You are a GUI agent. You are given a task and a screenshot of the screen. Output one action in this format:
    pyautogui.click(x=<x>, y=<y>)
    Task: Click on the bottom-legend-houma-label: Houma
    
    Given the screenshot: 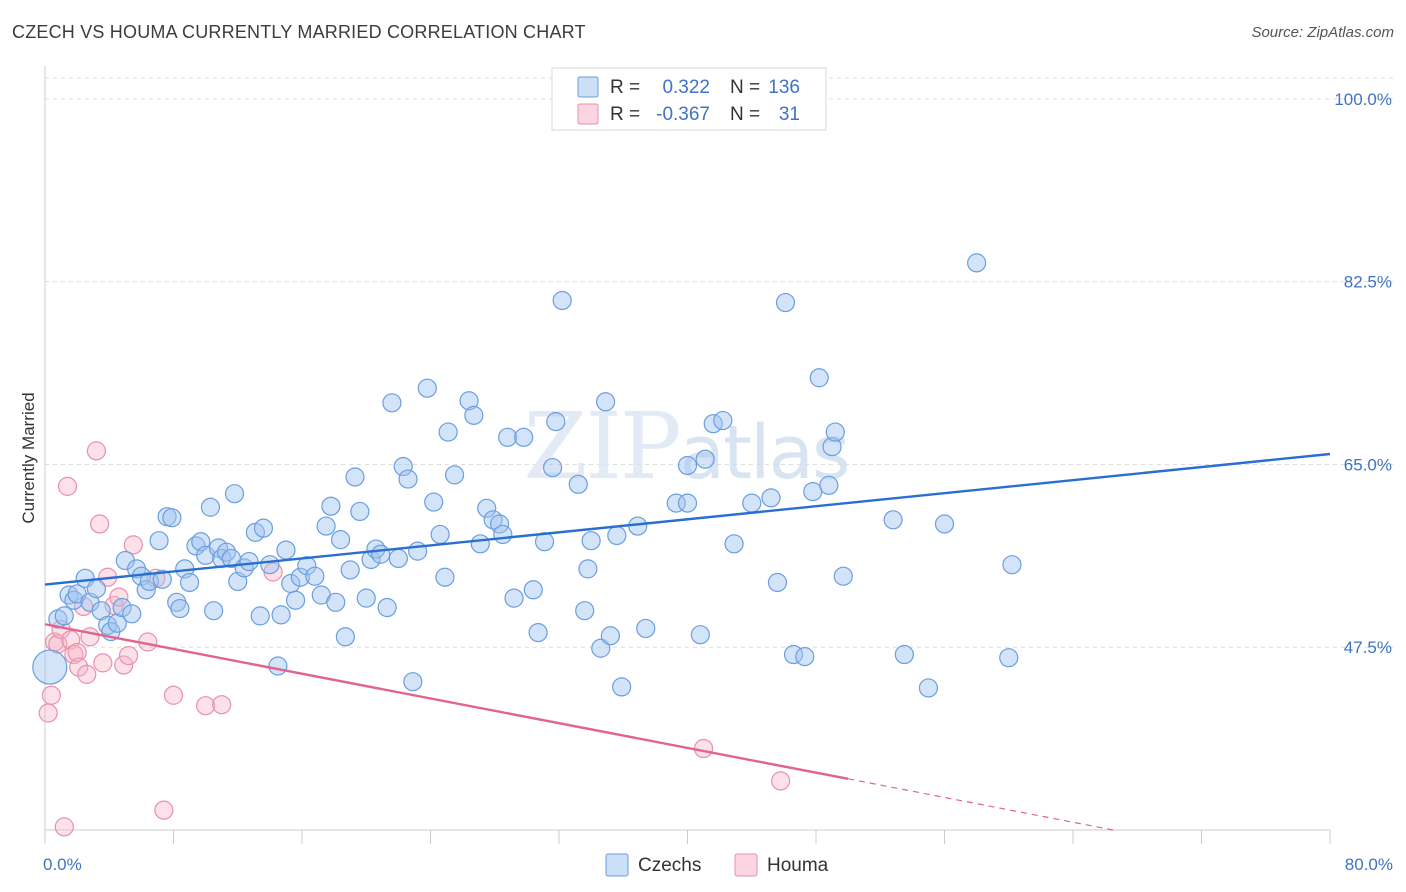 What is the action you would take?
    pyautogui.click(x=798, y=865)
    